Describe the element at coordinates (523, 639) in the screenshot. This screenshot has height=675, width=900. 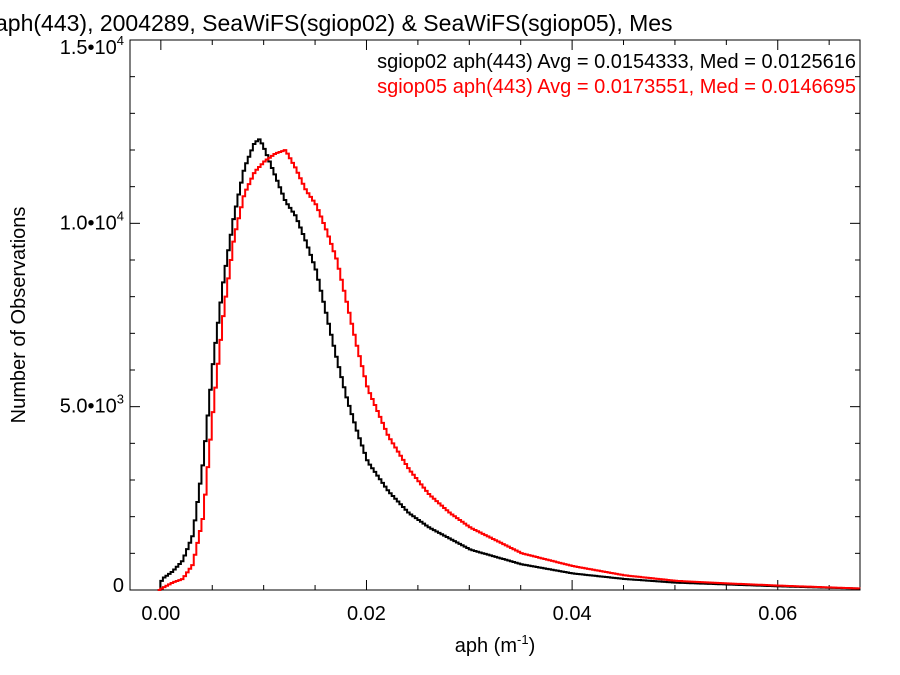
I see `x-axis-label-sup: -1` at that location.